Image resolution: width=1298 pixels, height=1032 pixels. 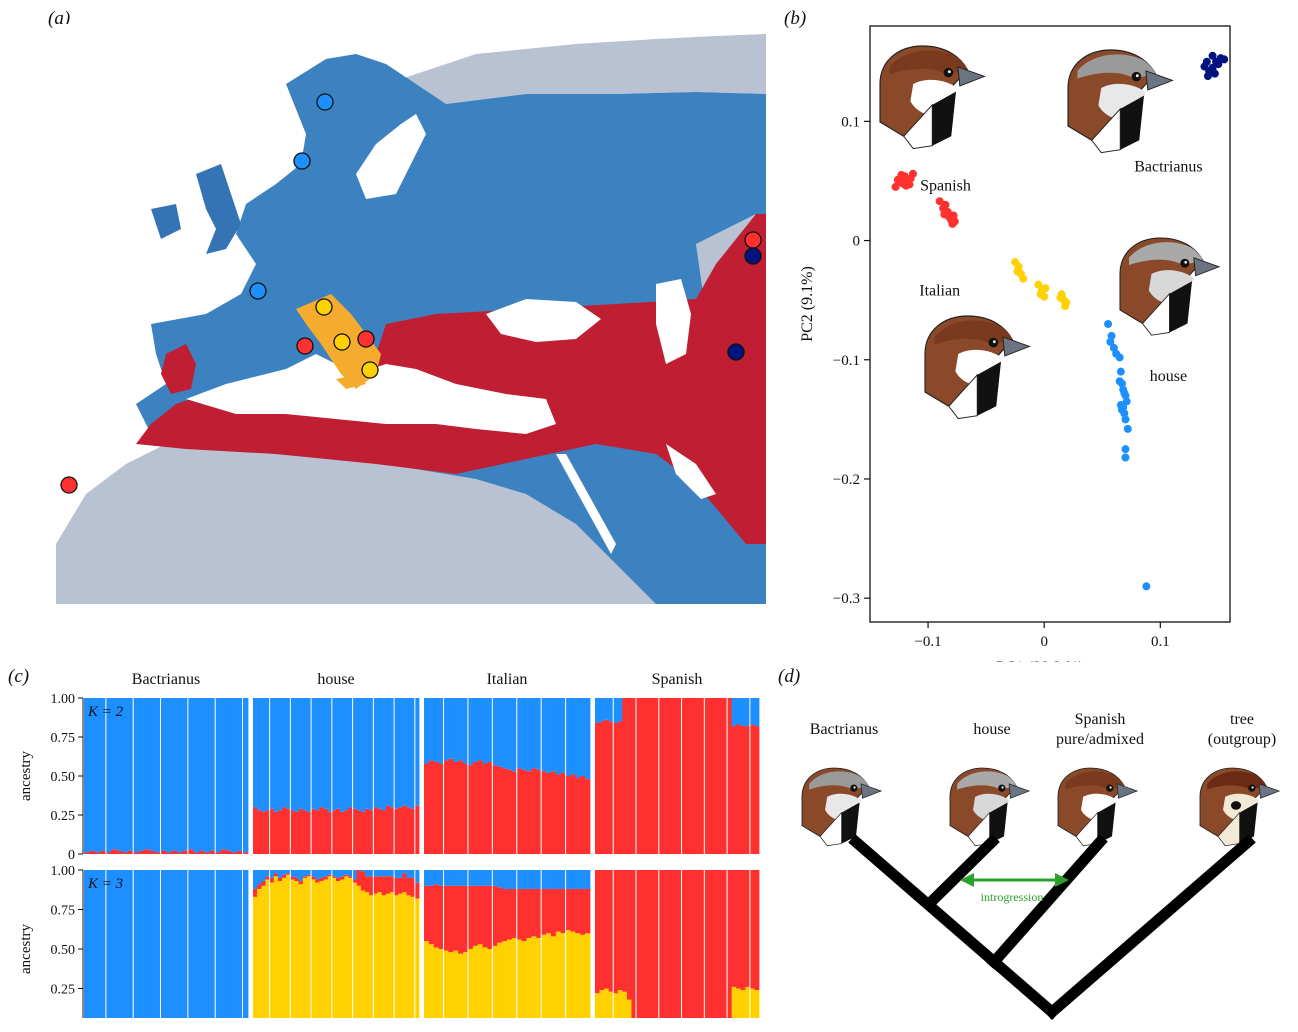 I want to click on admixture-row: 0 0.25 0.50 0.75 1.00 ancestry K = 2, so click(x=389, y=777).